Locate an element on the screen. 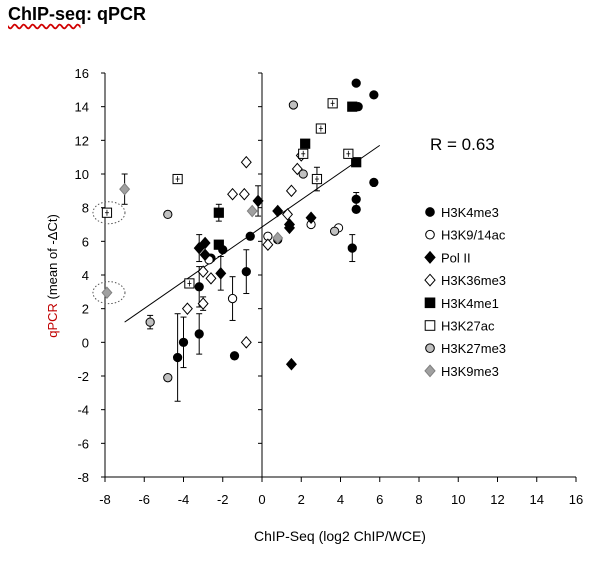  x-tick-label: 12 is located at coordinates (497, 499).